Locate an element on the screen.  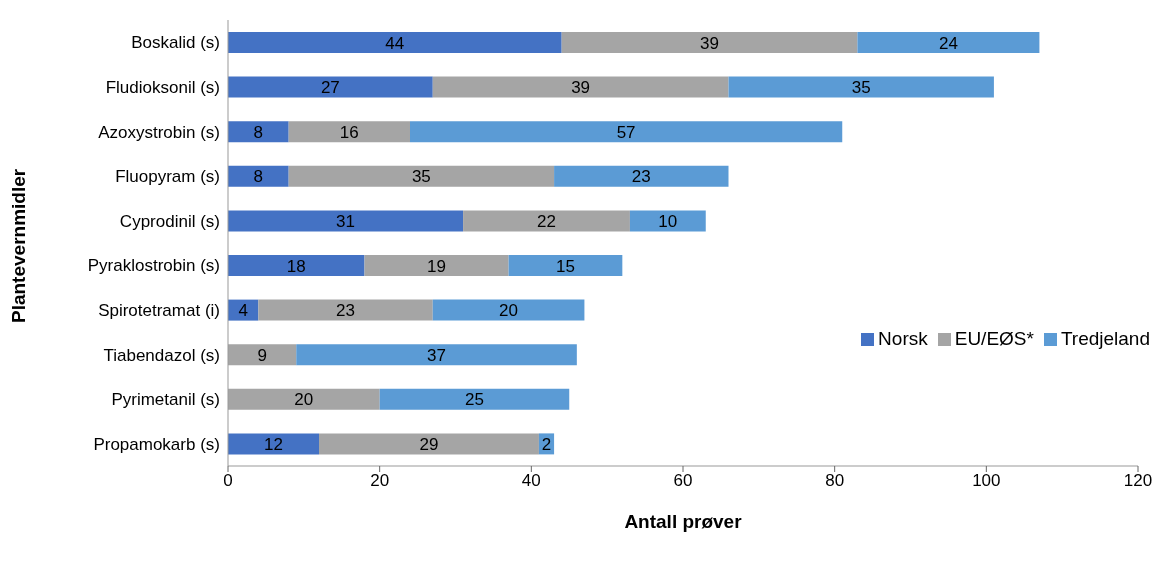
y-tick-label: Fluopyram (s) is located at coordinates (167, 177).